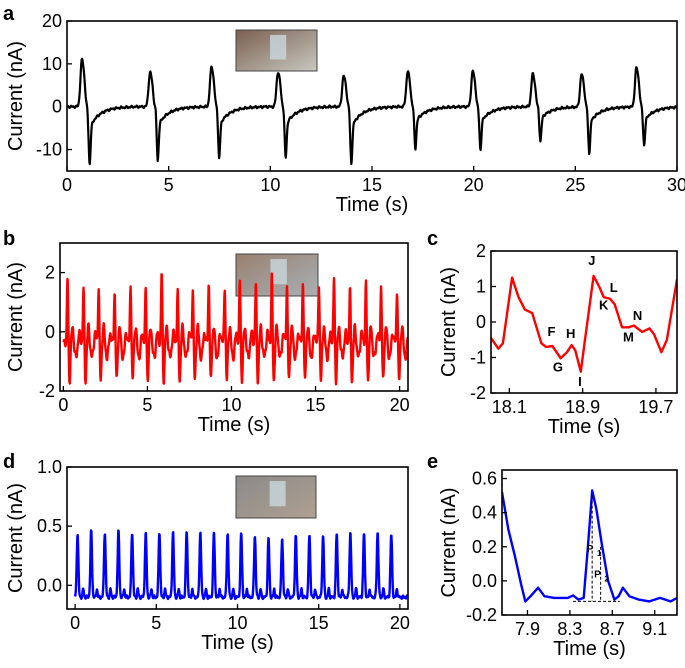 This screenshot has width=685, height=668. I want to click on annotation-j: J, so click(591, 260).